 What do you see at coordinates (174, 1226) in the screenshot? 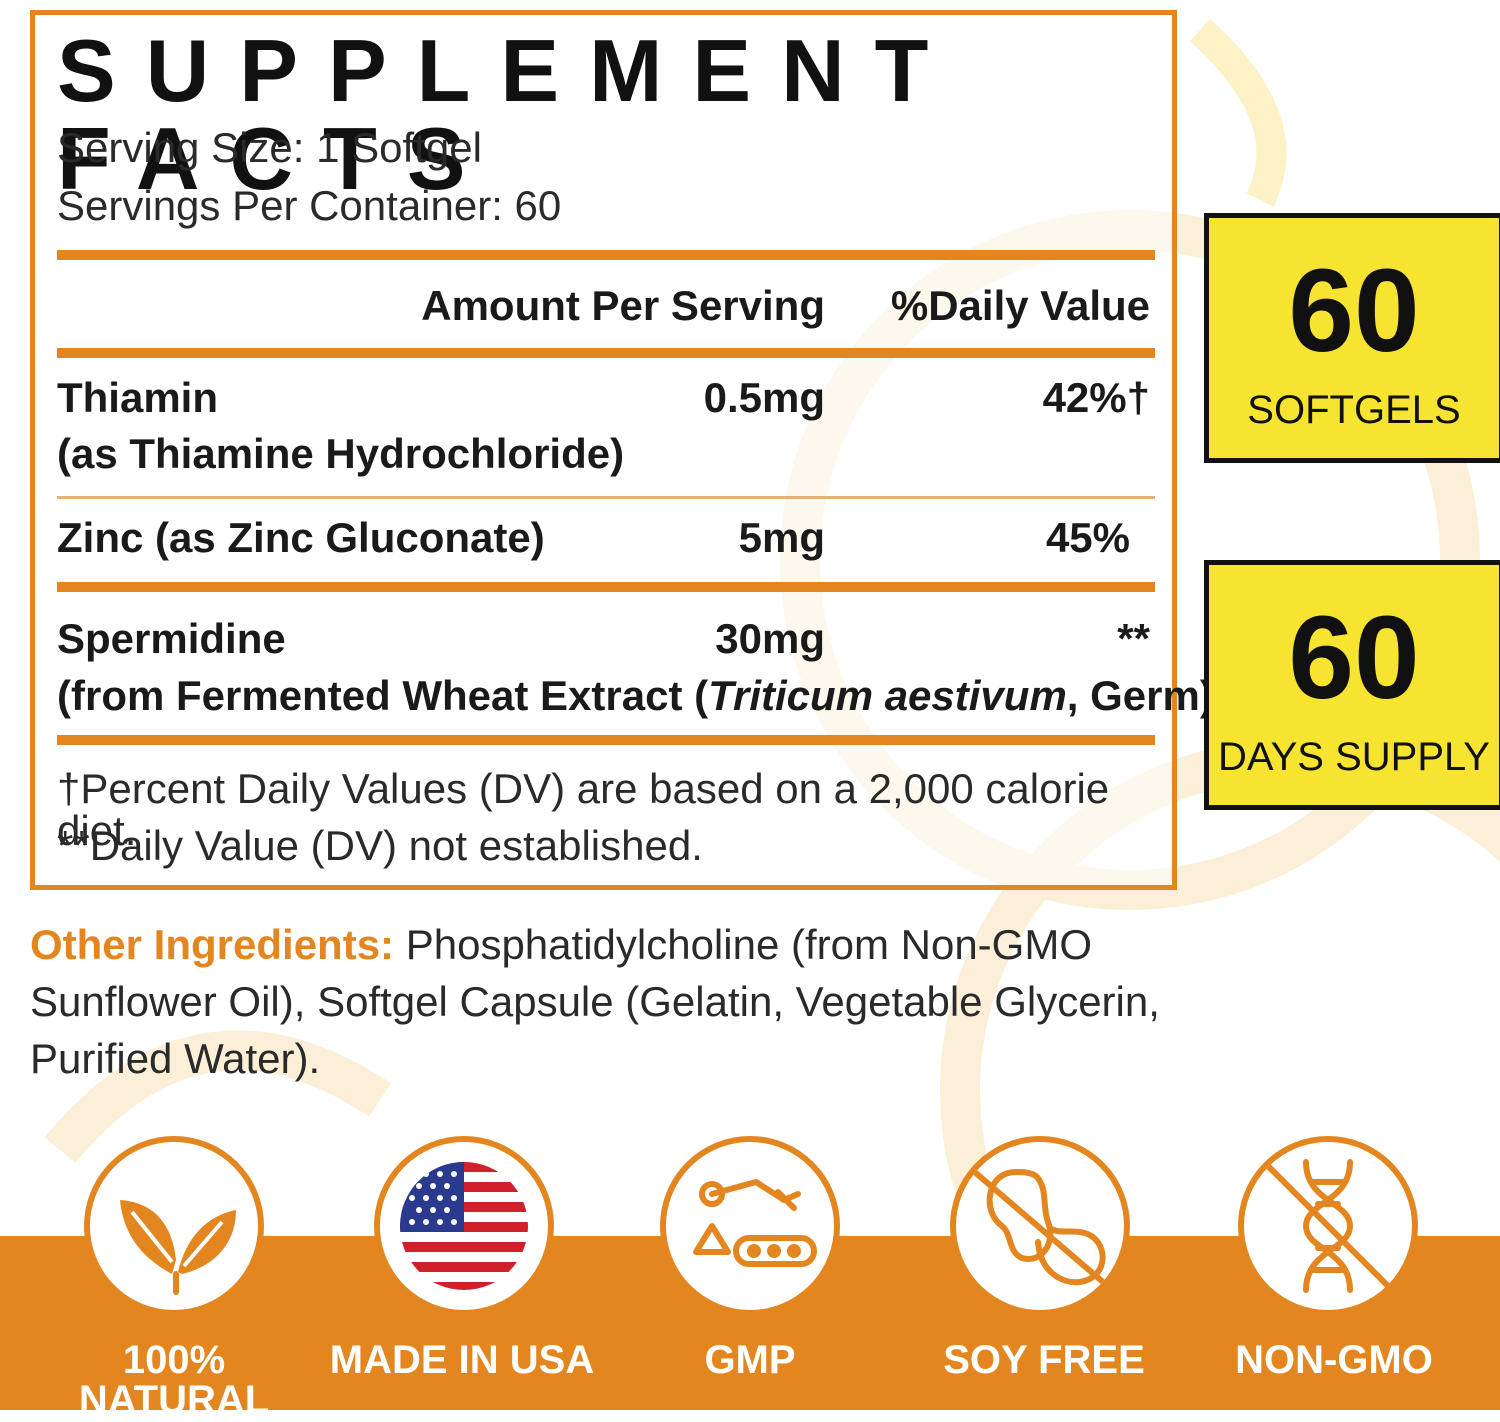
I see `leaf-icon` at bounding box center [174, 1226].